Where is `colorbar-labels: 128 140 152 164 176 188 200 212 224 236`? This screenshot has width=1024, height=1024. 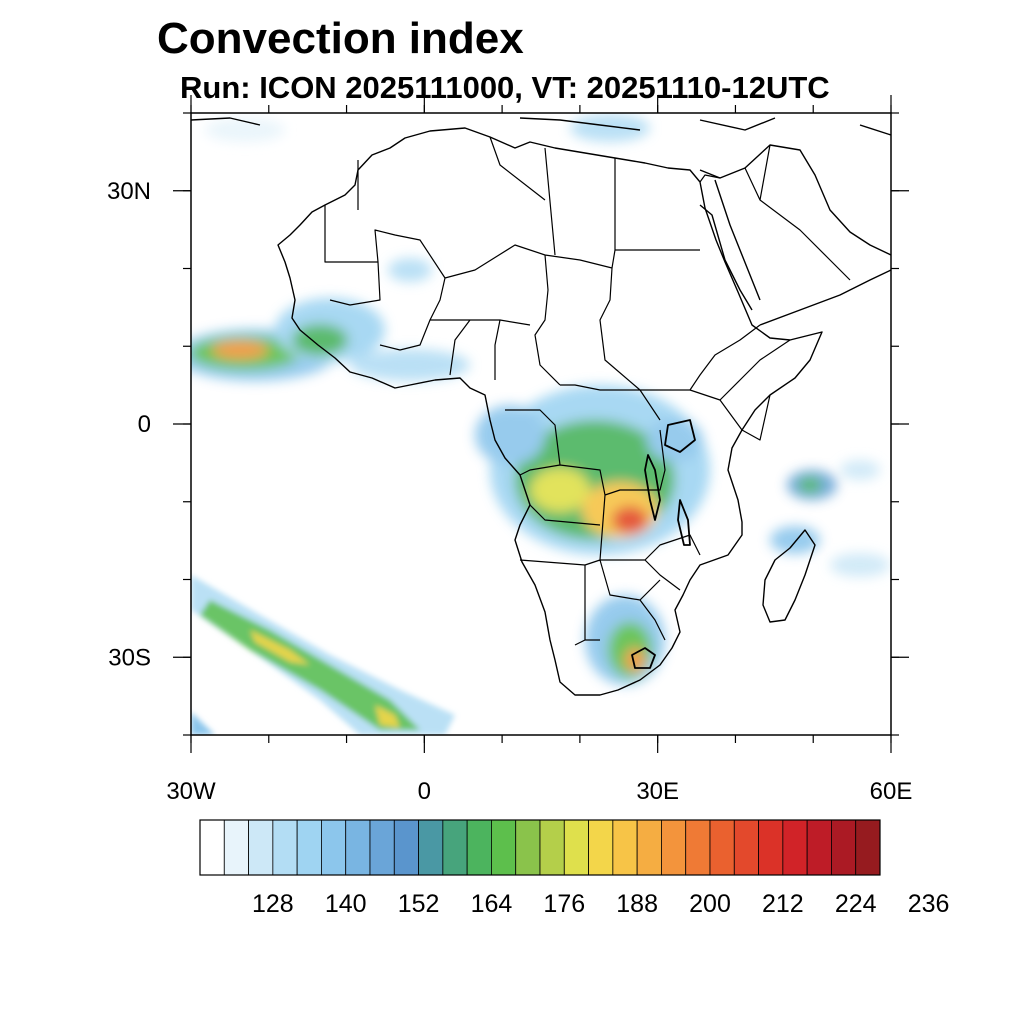
colorbar-labels: 128 140 152 164 176 188 200 212 224 236 is located at coordinates (600, 904).